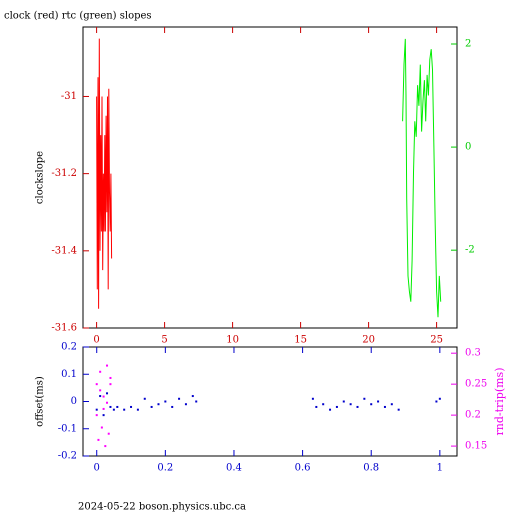  What do you see at coordinates (67, 428) in the screenshot?
I see `y-tick-label: -0.1` at bounding box center [67, 428].